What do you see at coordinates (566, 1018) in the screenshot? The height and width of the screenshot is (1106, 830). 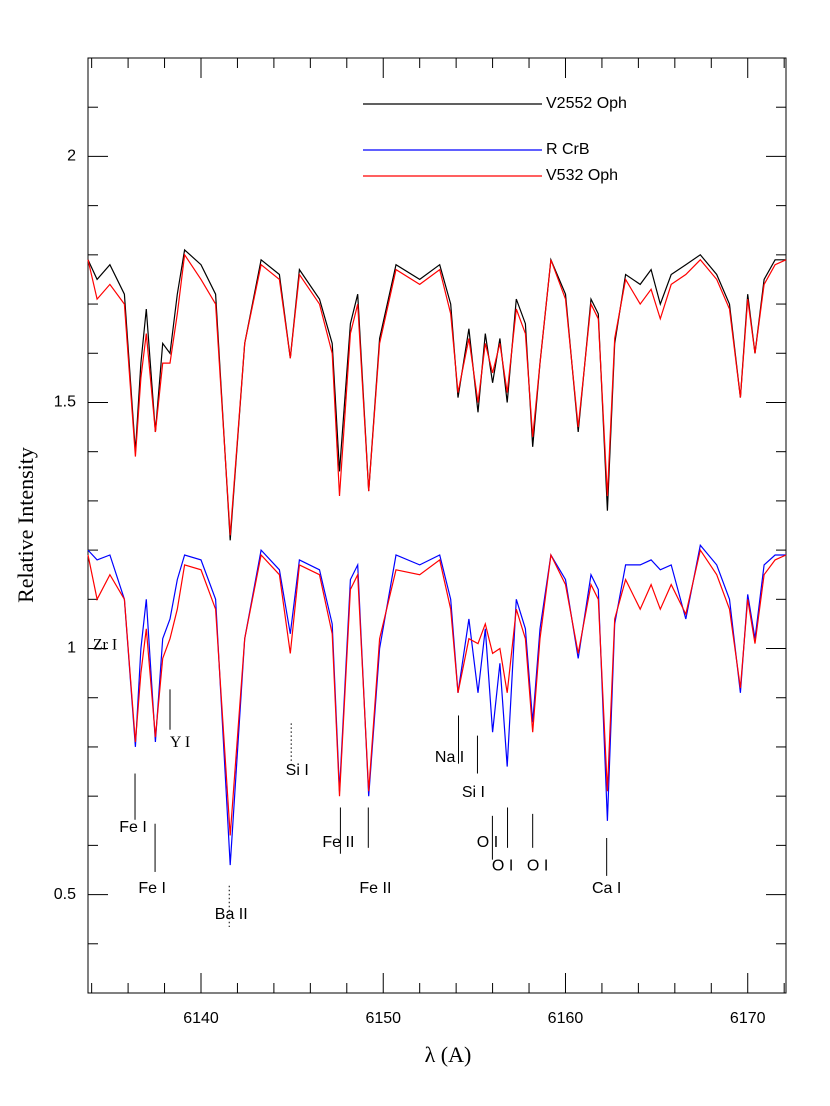 I see `x-tick-label: 6160` at bounding box center [566, 1018].